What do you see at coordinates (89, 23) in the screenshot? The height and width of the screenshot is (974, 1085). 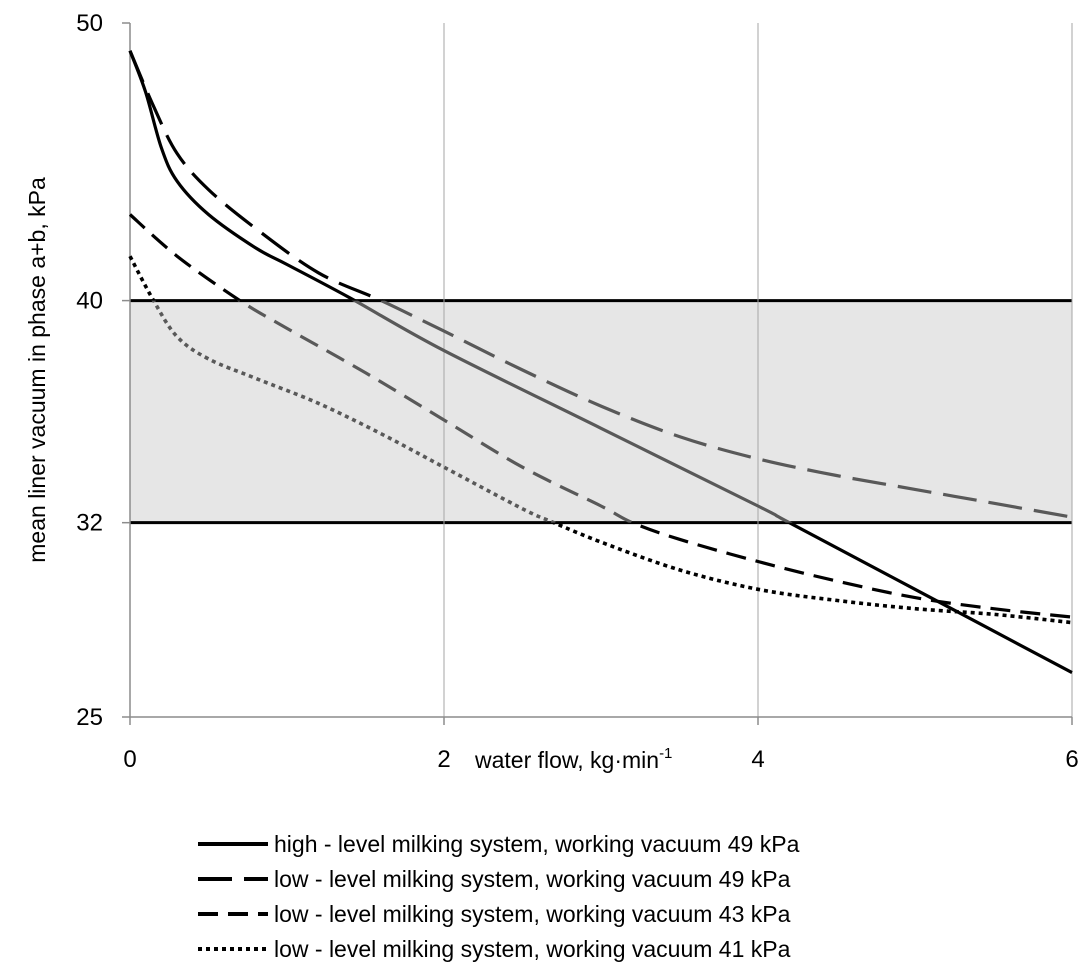 I see `y-tick-label-50: 50` at bounding box center [89, 23].